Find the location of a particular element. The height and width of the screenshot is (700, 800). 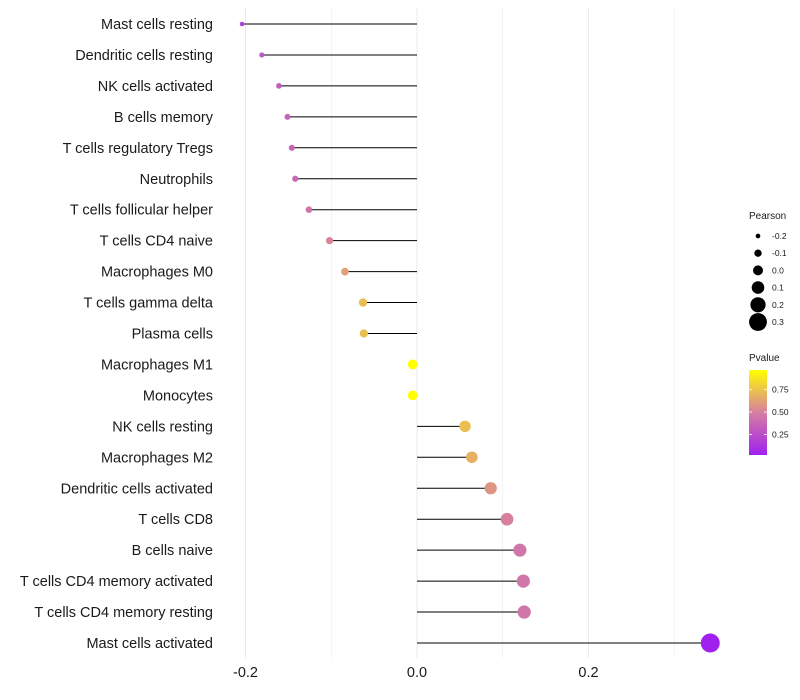

category-label: Mast cells resting is located at coordinates (157, 25).